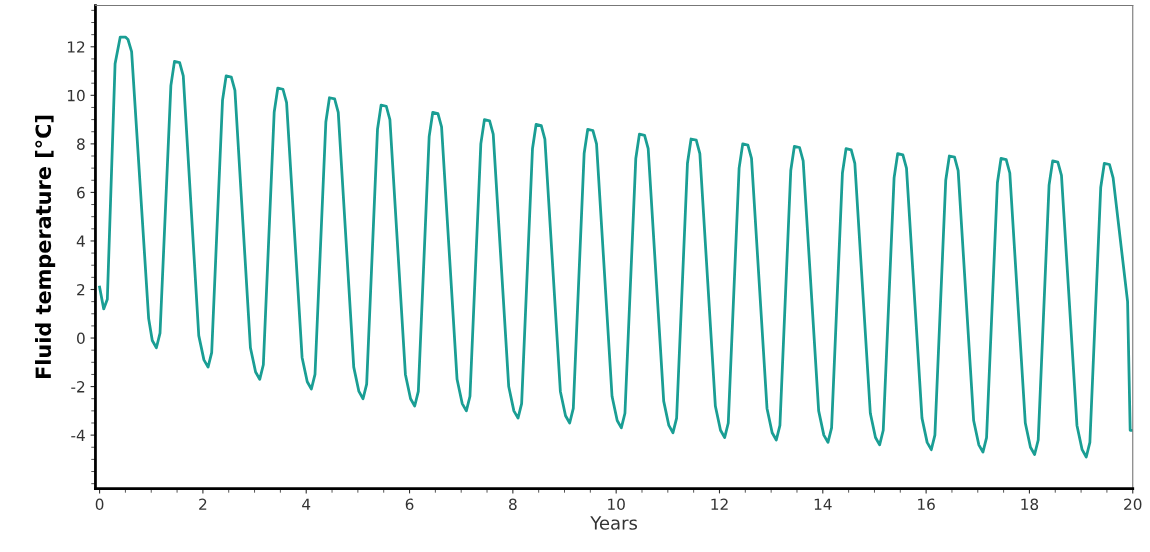  I want to click on x-tick-label: 18, so click(1030, 504).